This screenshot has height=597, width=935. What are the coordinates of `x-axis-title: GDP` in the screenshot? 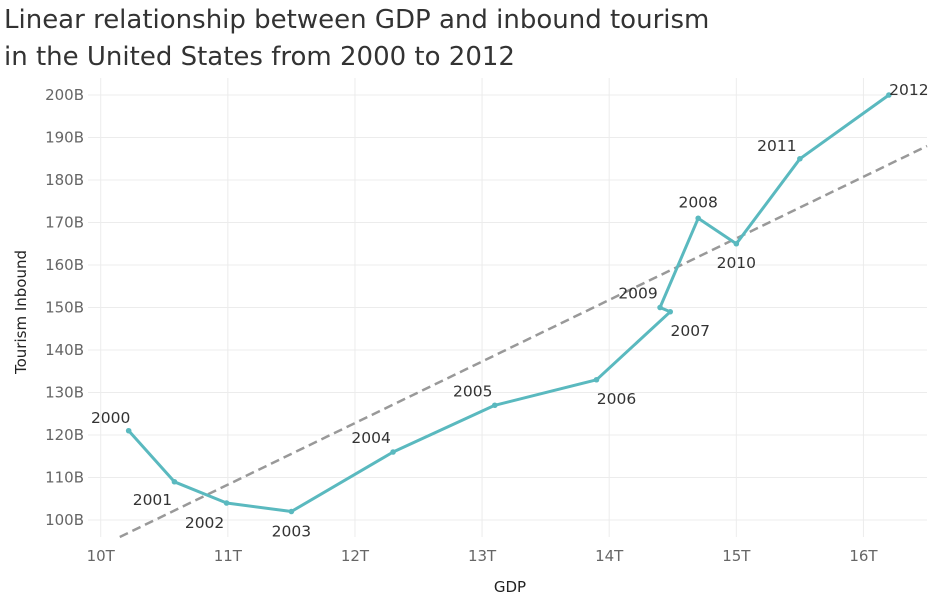 It's located at (510, 587).